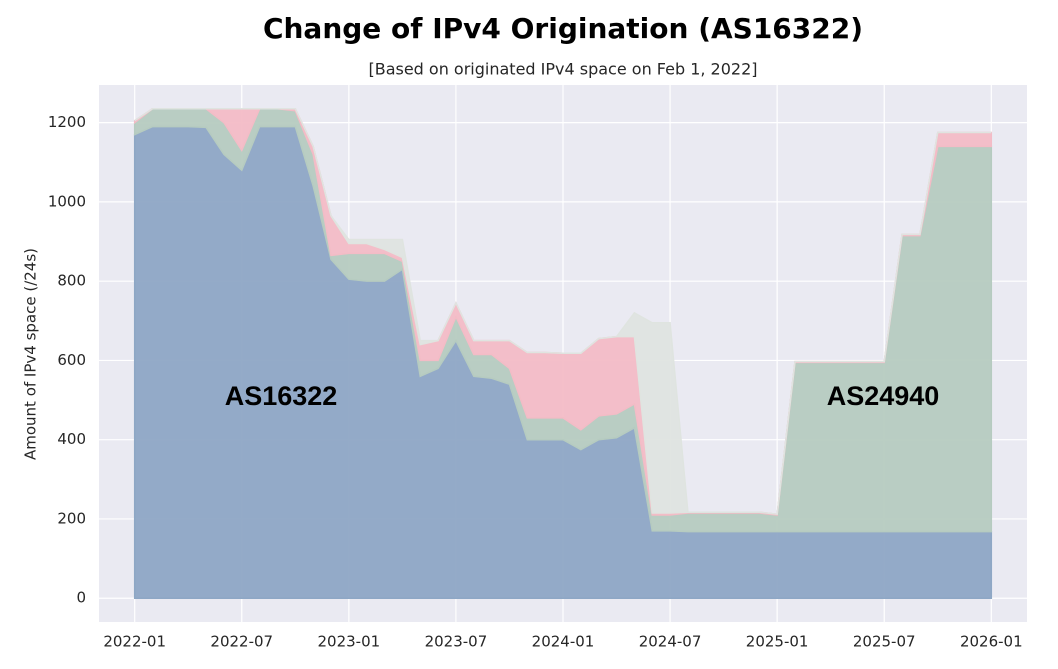 Image resolution: width=1058 pixels, height=669 pixels. I want to click on series-label: AS16322, so click(281, 396).